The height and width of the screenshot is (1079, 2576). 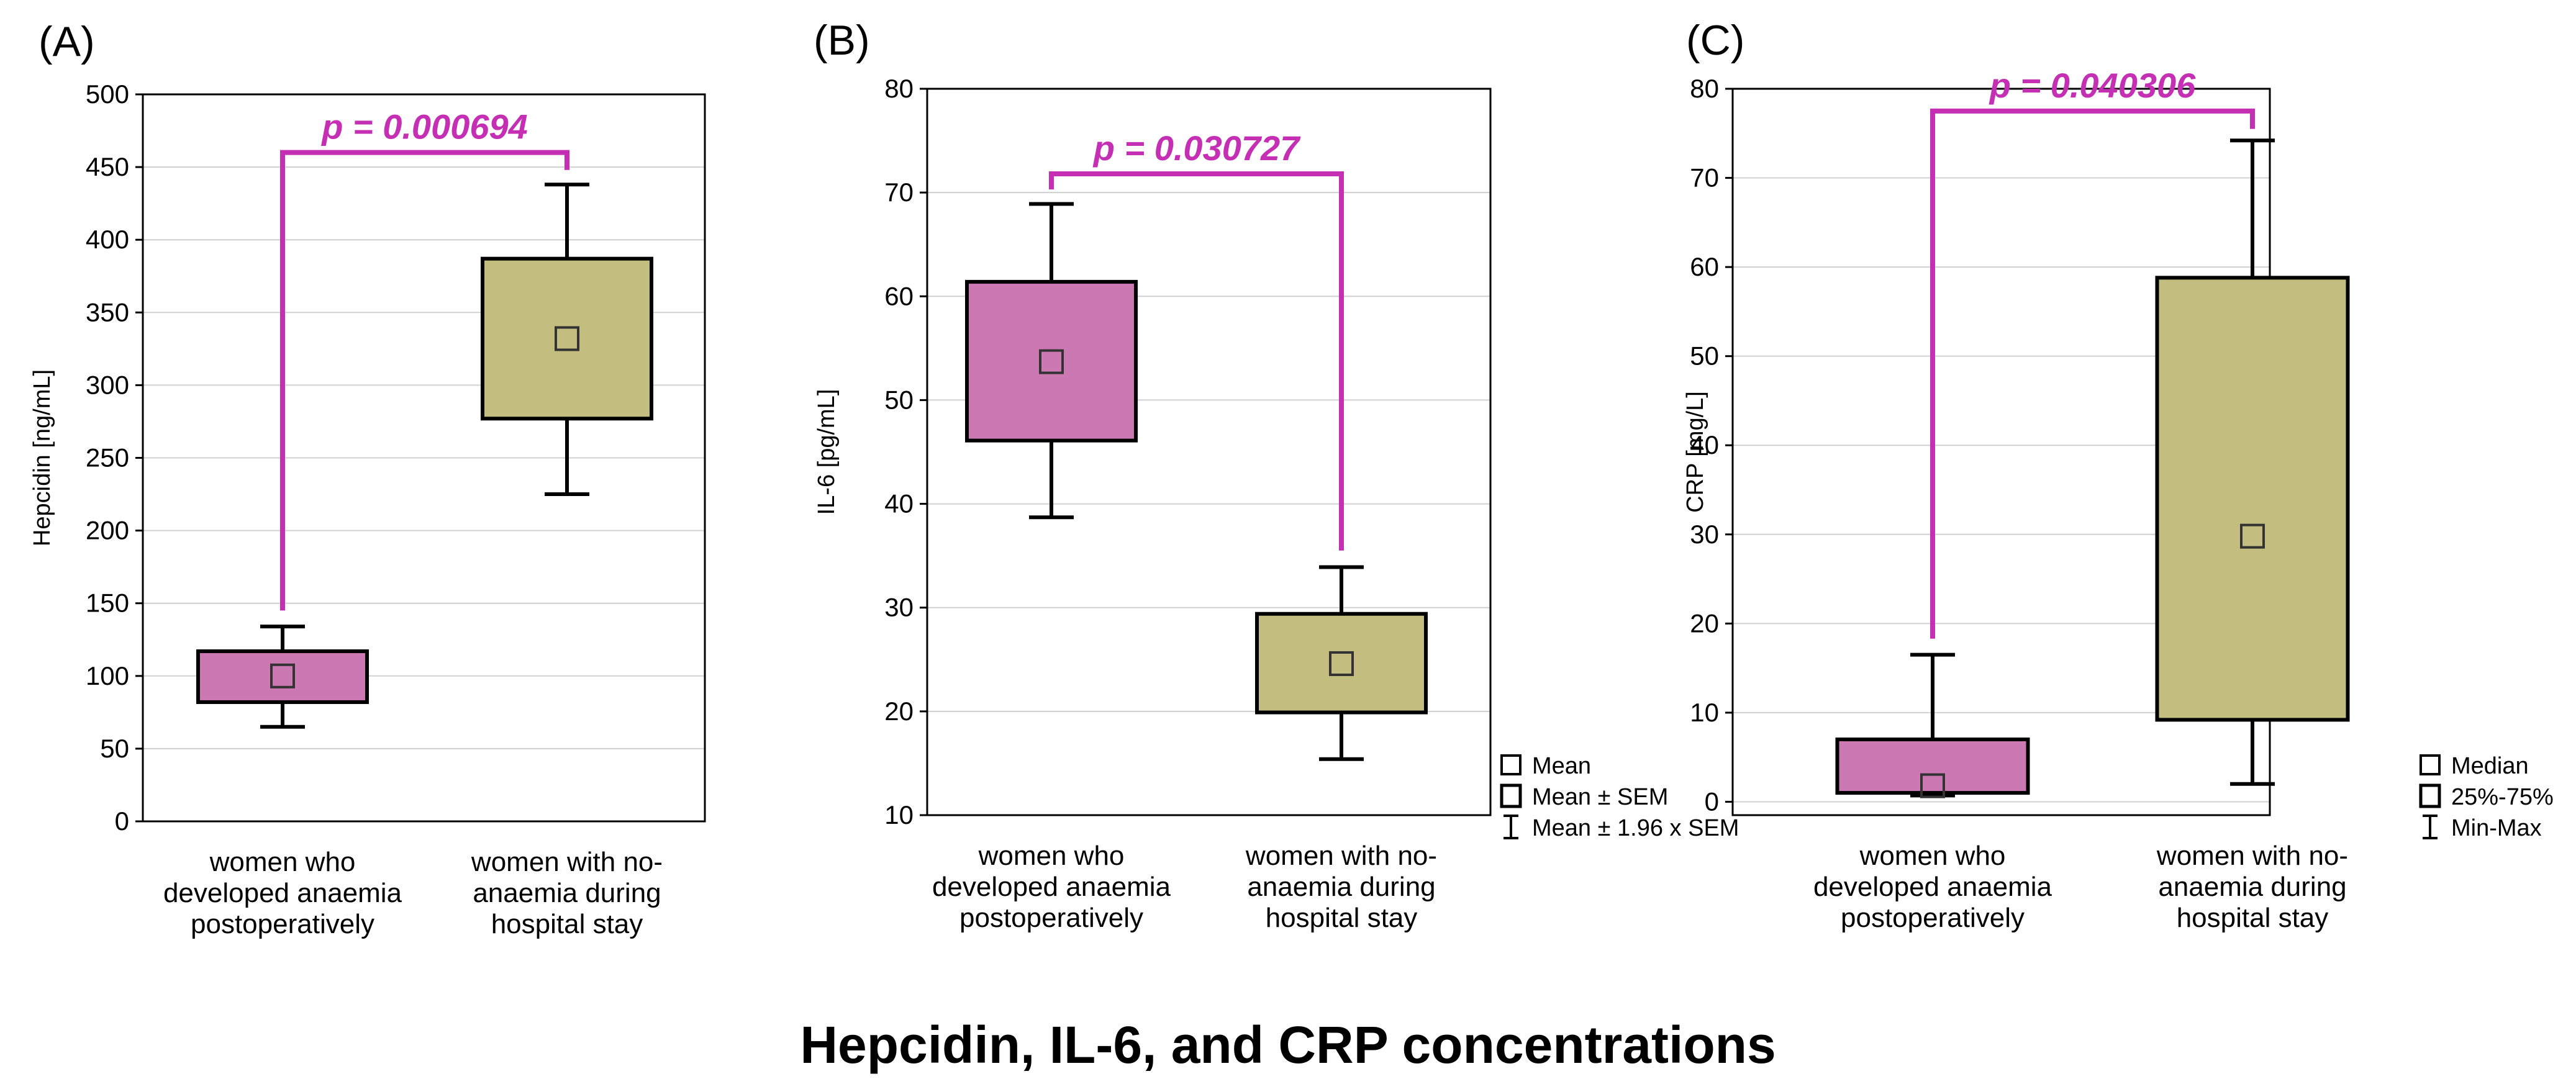 What do you see at coordinates (107, 384) in the screenshot?
I see `y-tick-label: 300` at bounding box center [107, 384].